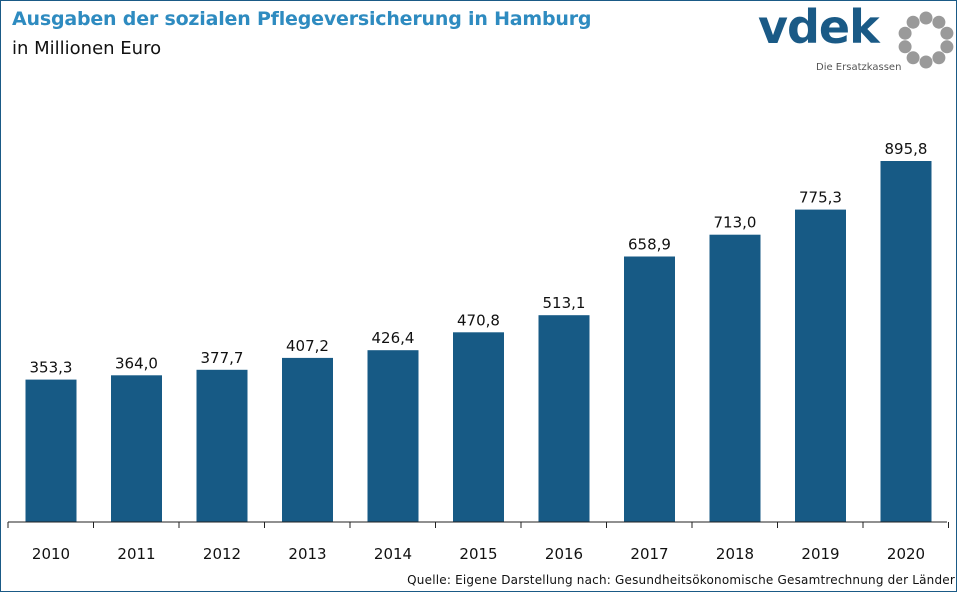  Describe the element at coordinates (926, 40) in the screenshot. I see `ring-of-dots-icon` at that location.